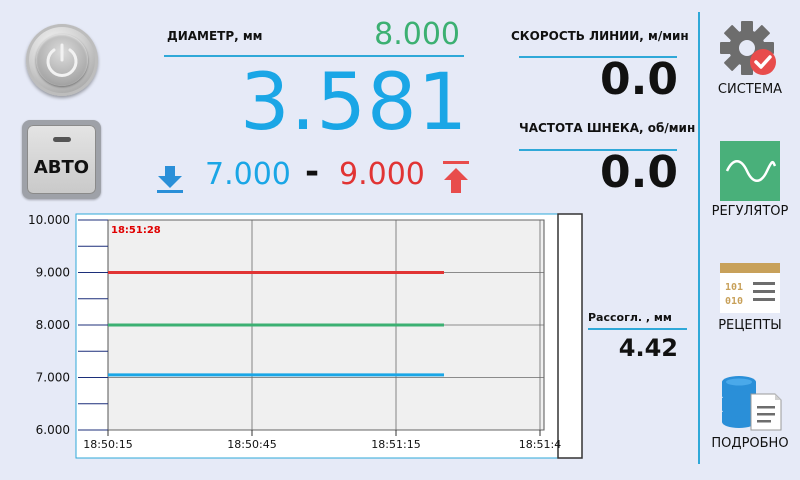 Image resolution: width=800 pixels, height=480 pixels. I want to click on sidebar-item-label: ПОДРОБНО, so click(750, 443).